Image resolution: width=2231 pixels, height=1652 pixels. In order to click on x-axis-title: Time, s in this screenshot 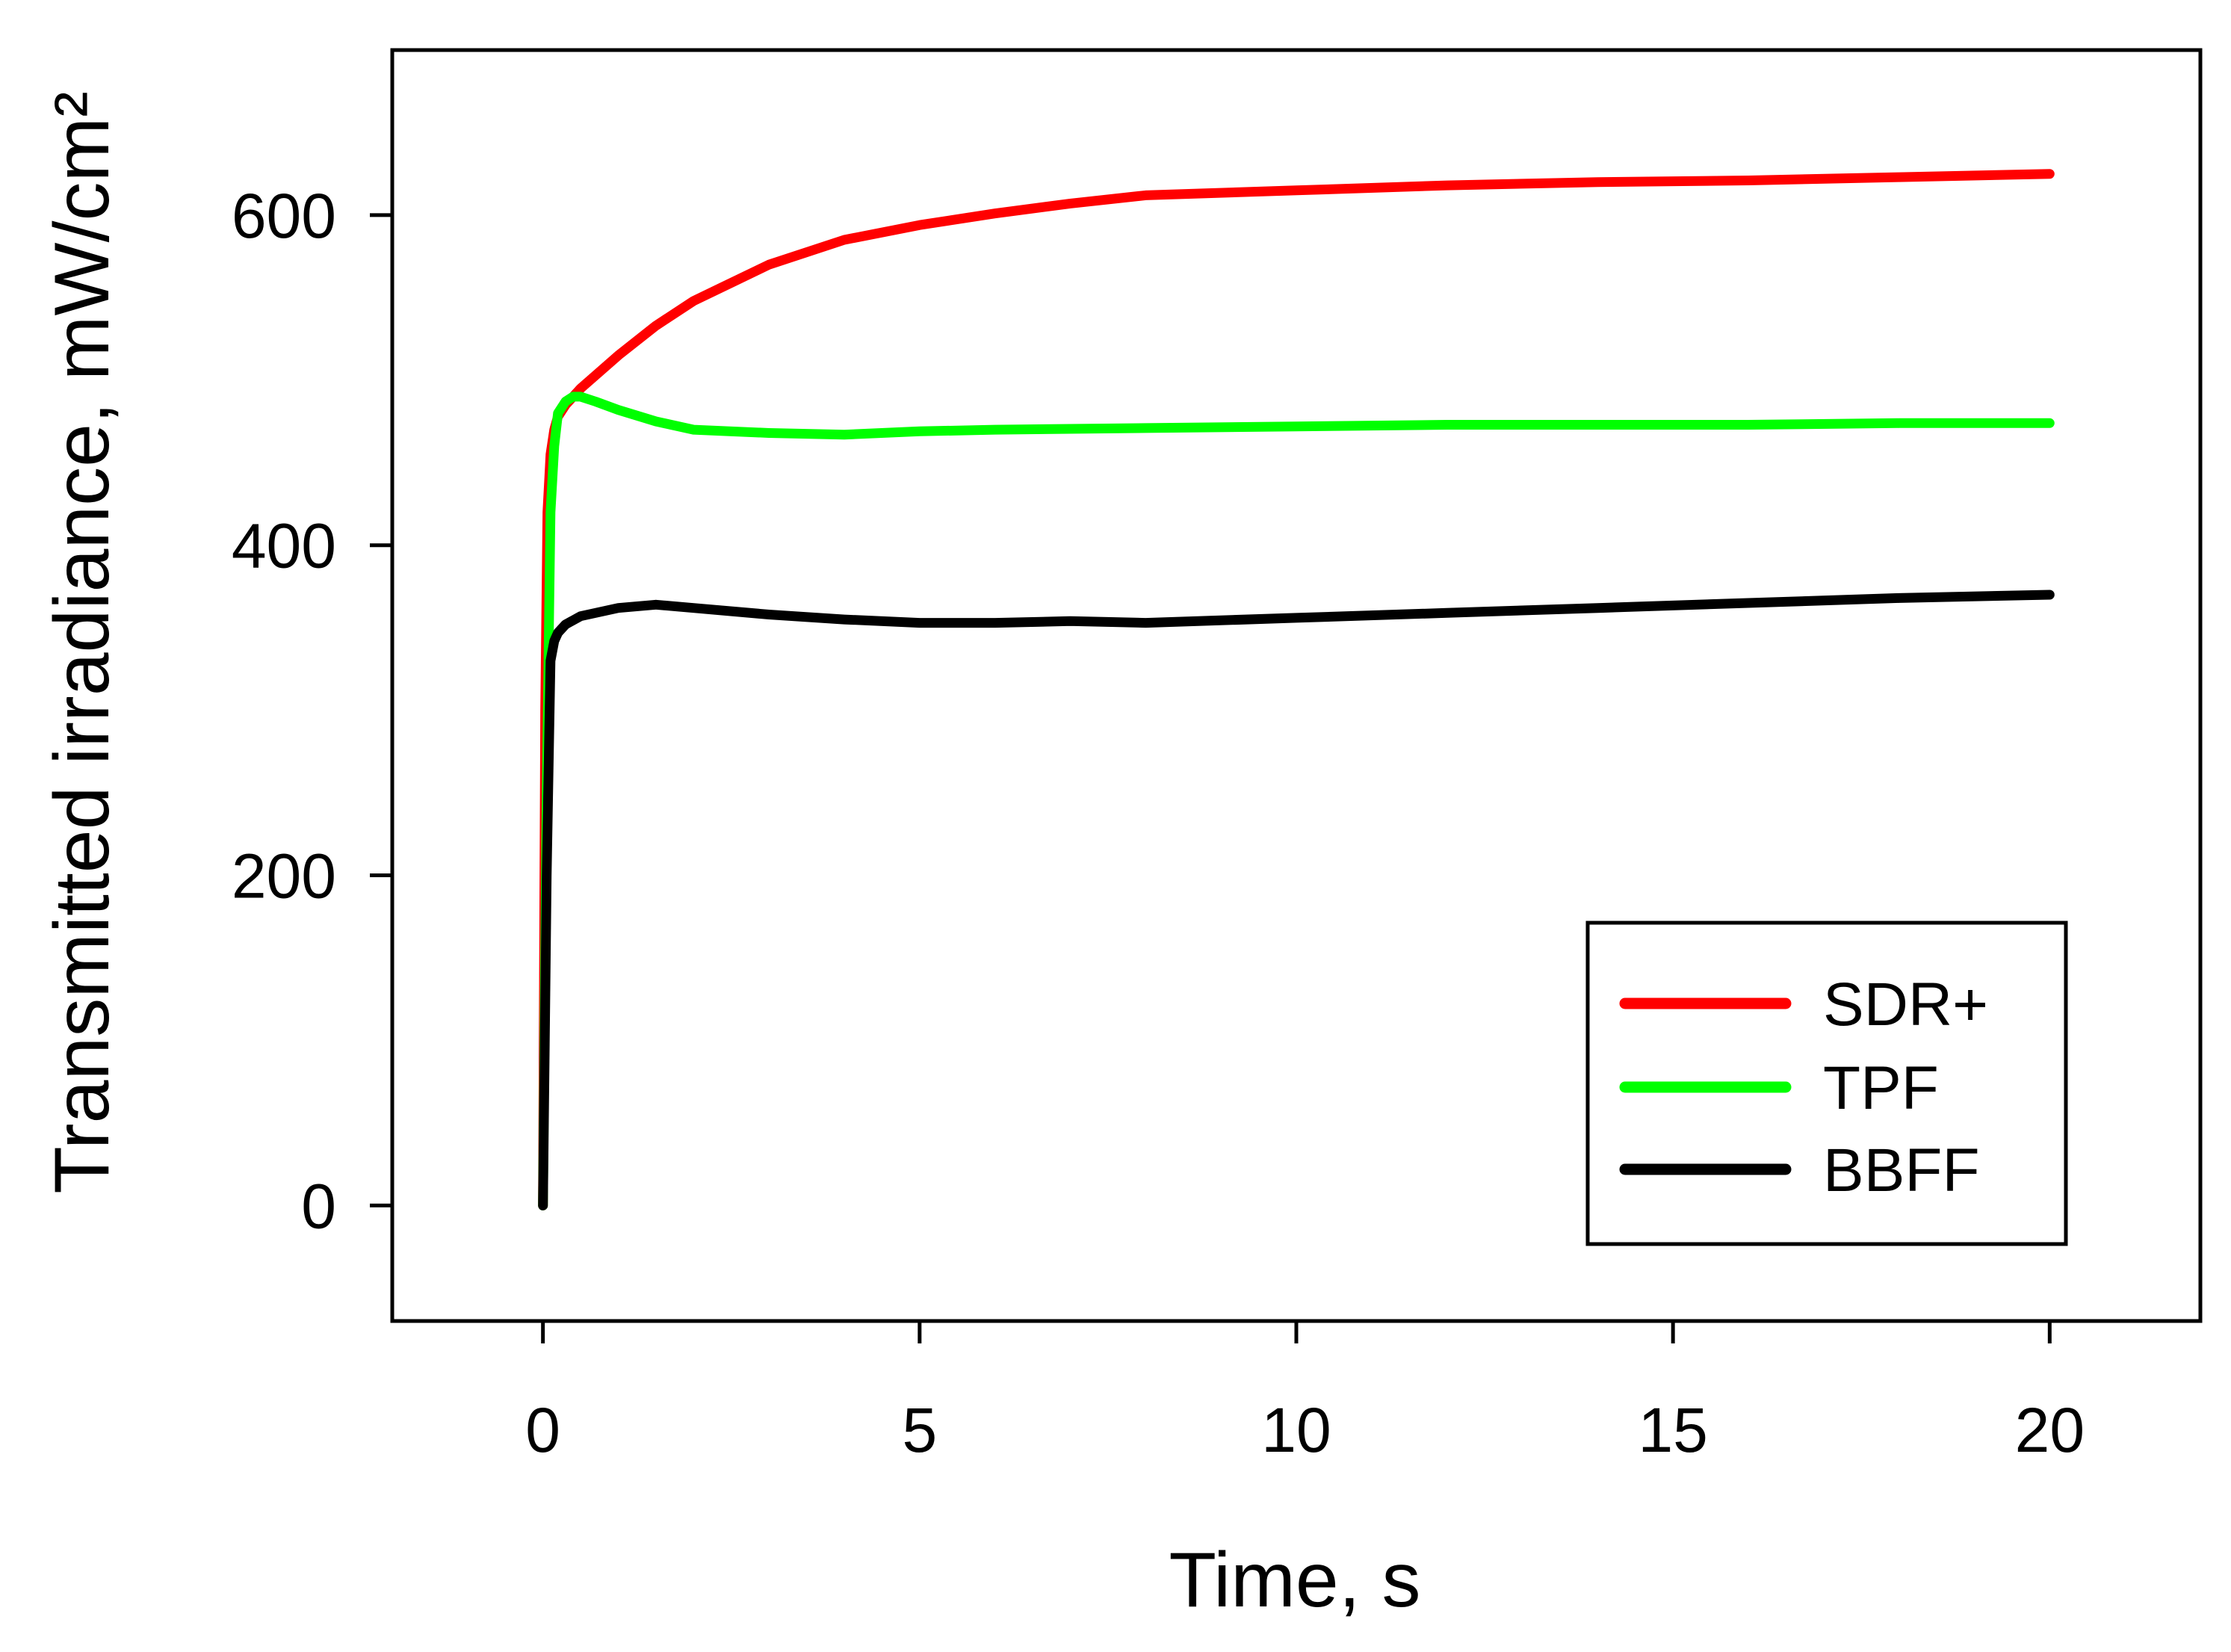, I will do `click(1294, 1580)`.